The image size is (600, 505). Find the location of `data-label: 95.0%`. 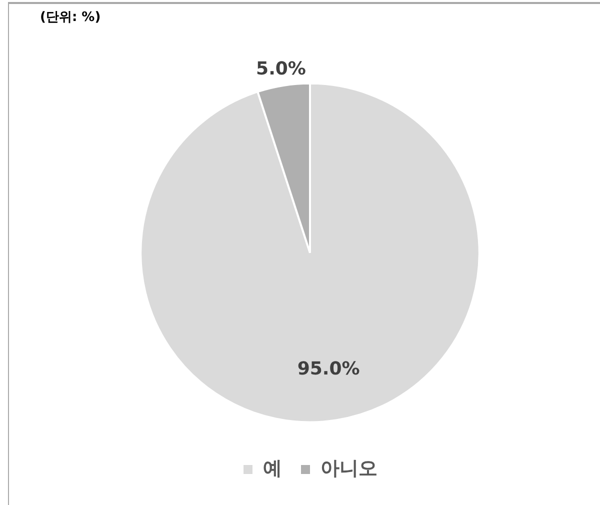

data-label: 95.0% is located at coordinates (328, 369).